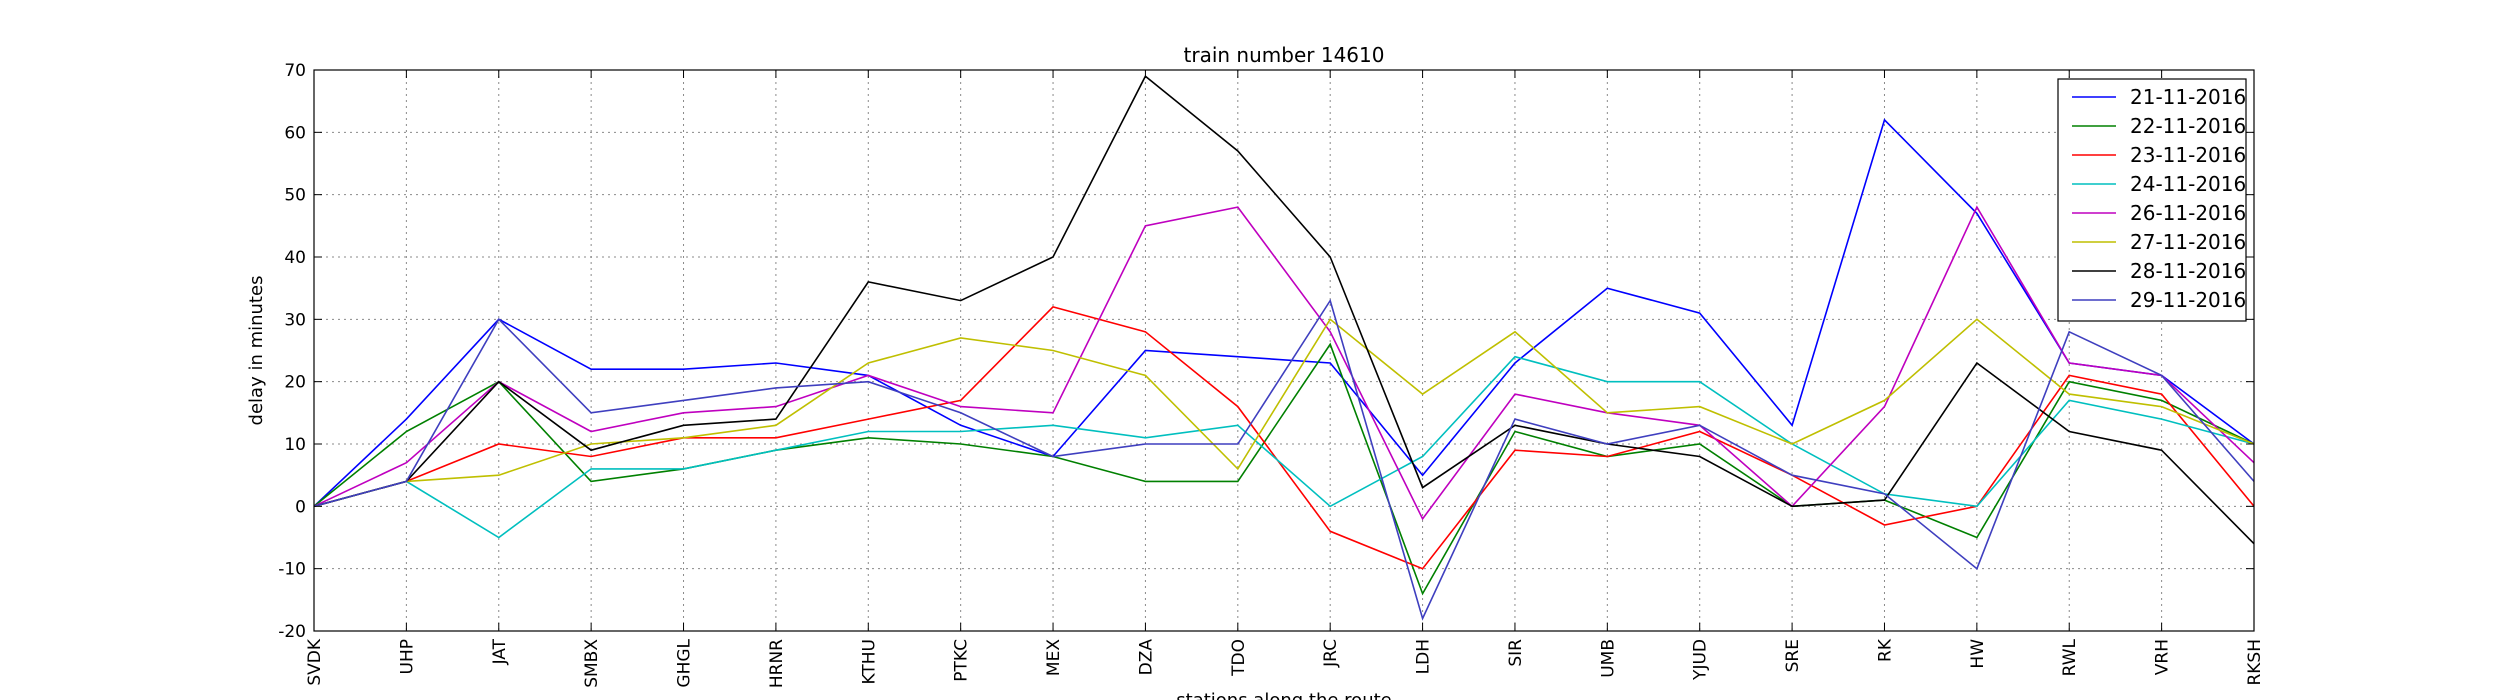 This screenshot has height=700, width=2500. I want to click on x-tick-label: HRNR, so click(777, 663).